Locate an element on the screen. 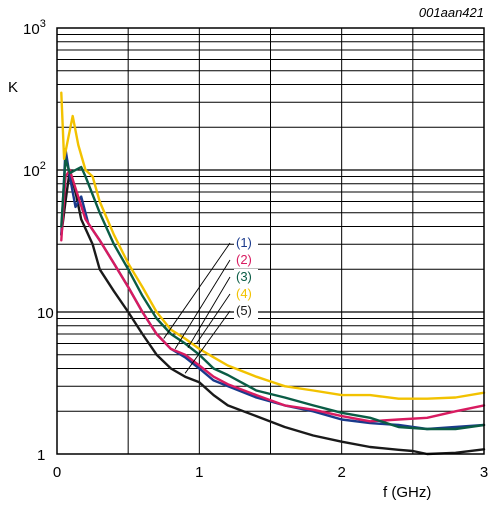  legend-label-2: (2) is located at coordinates (244, 259).